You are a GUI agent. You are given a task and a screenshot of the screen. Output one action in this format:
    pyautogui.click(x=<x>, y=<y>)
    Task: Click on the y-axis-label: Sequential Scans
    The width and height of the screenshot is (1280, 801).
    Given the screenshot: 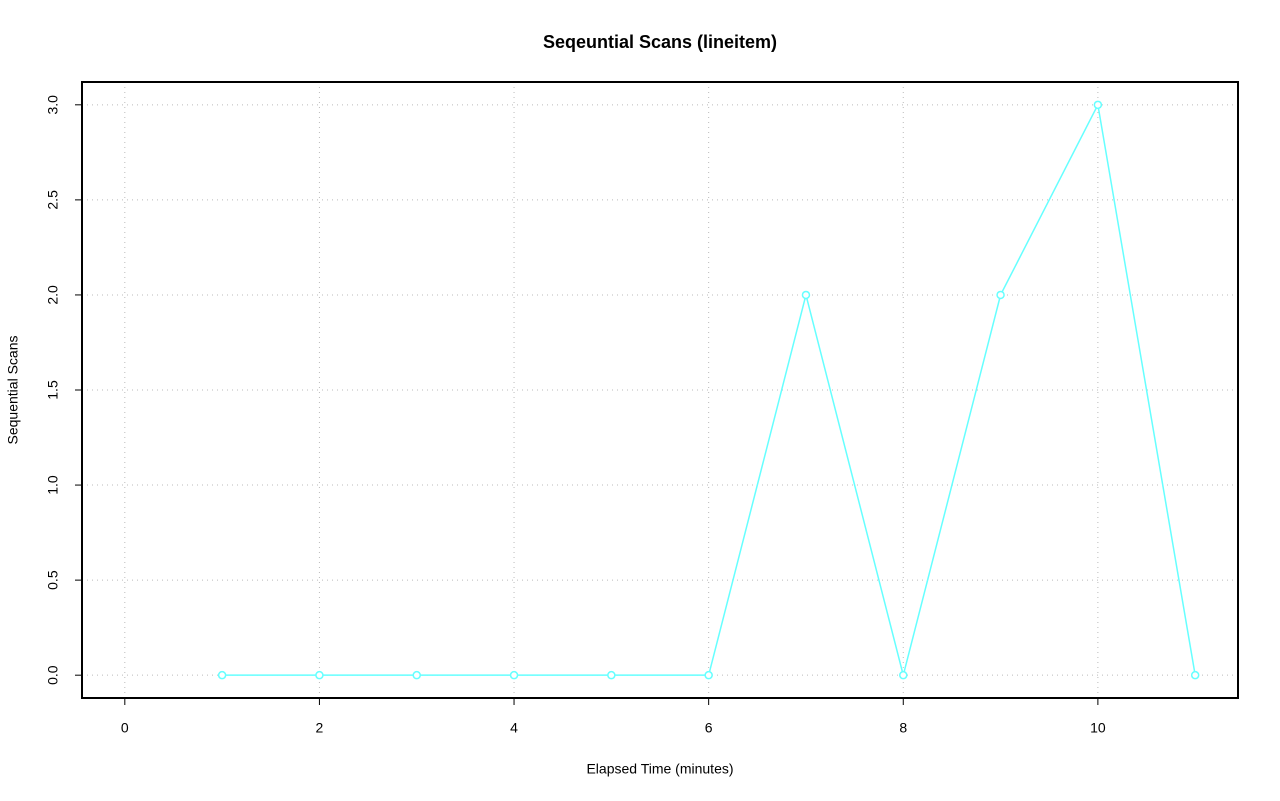 What is the action you would take?
    pyautogui.click(x=13, y=390)
    